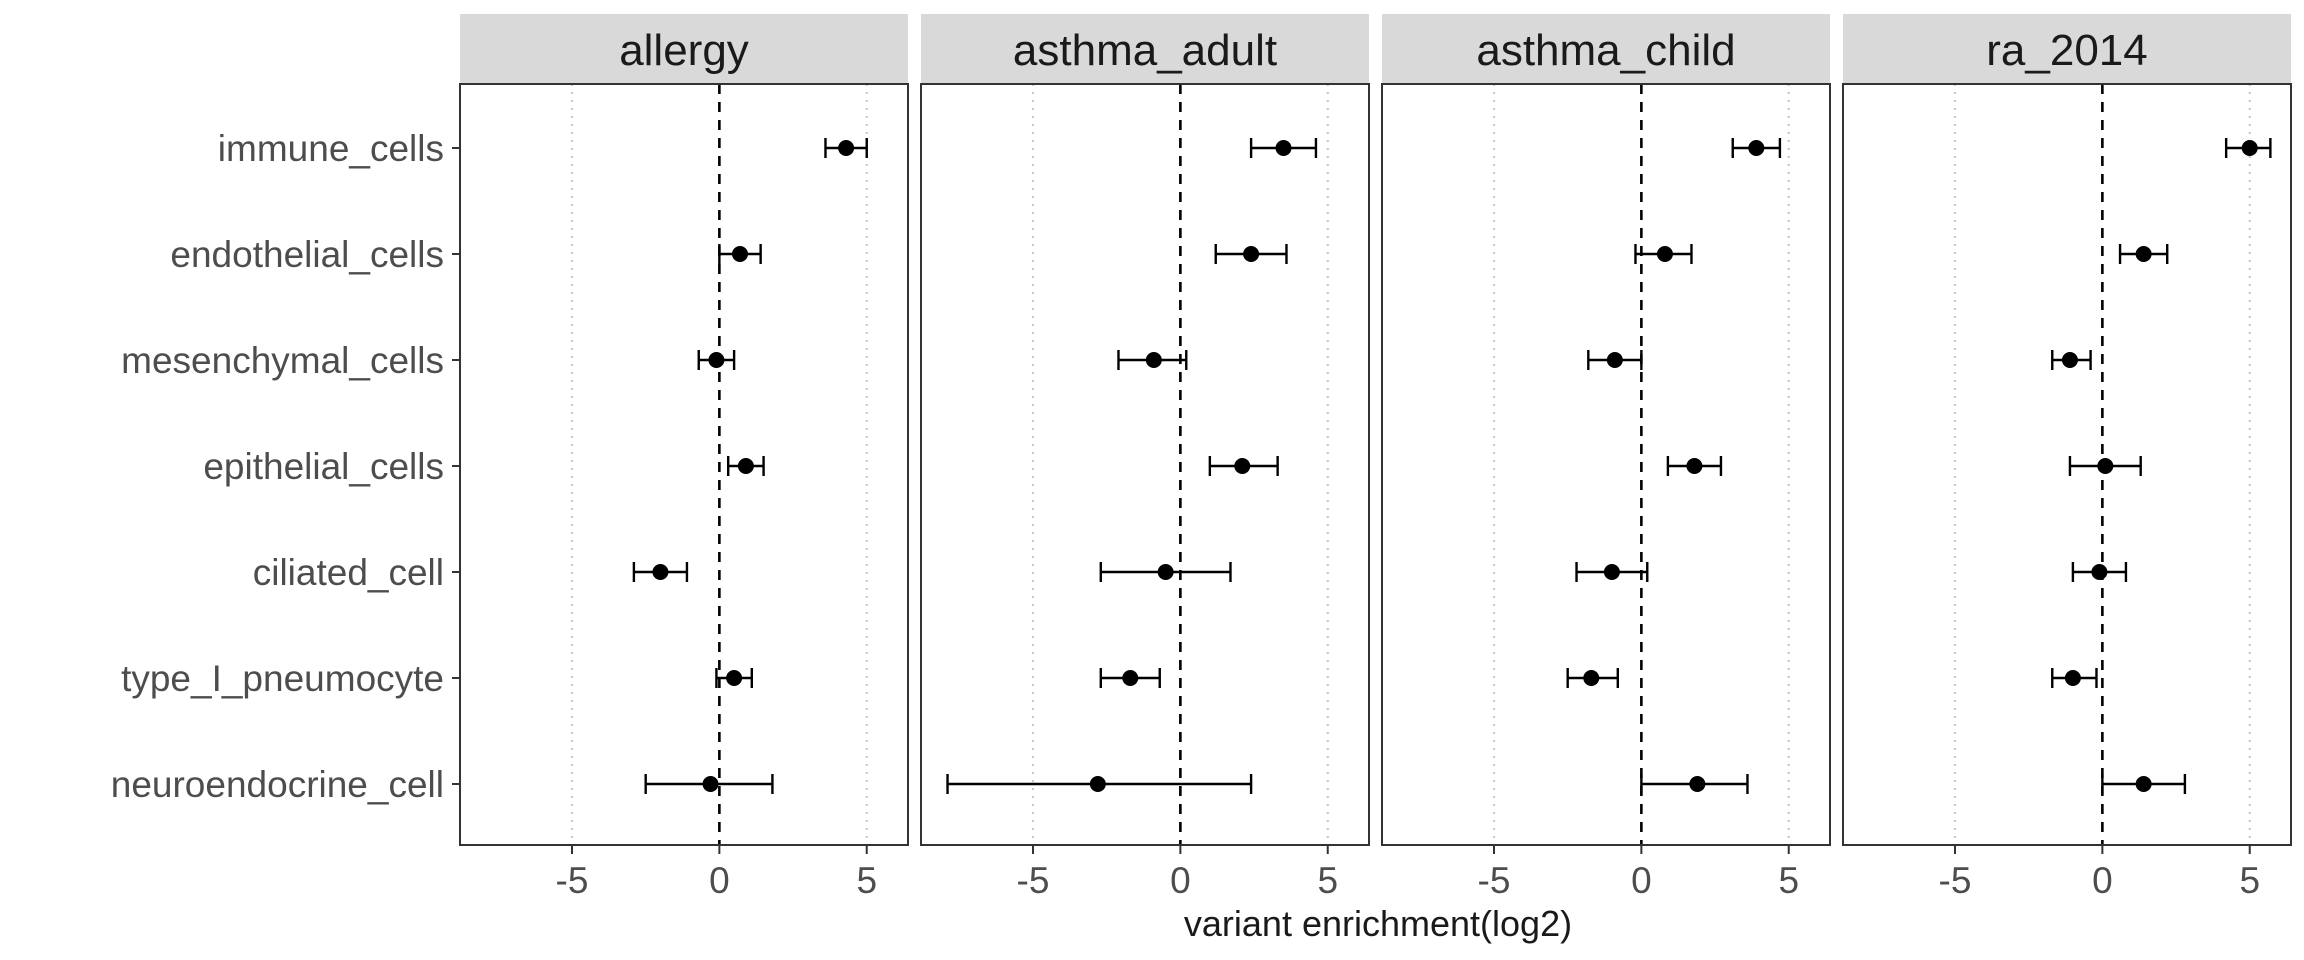 This screenshot has height=960, width=2304. Describe the element at coordinates (1378, 923) in the screenshot. I see `x-axis-title: variant enrichment(log2)` at that location.